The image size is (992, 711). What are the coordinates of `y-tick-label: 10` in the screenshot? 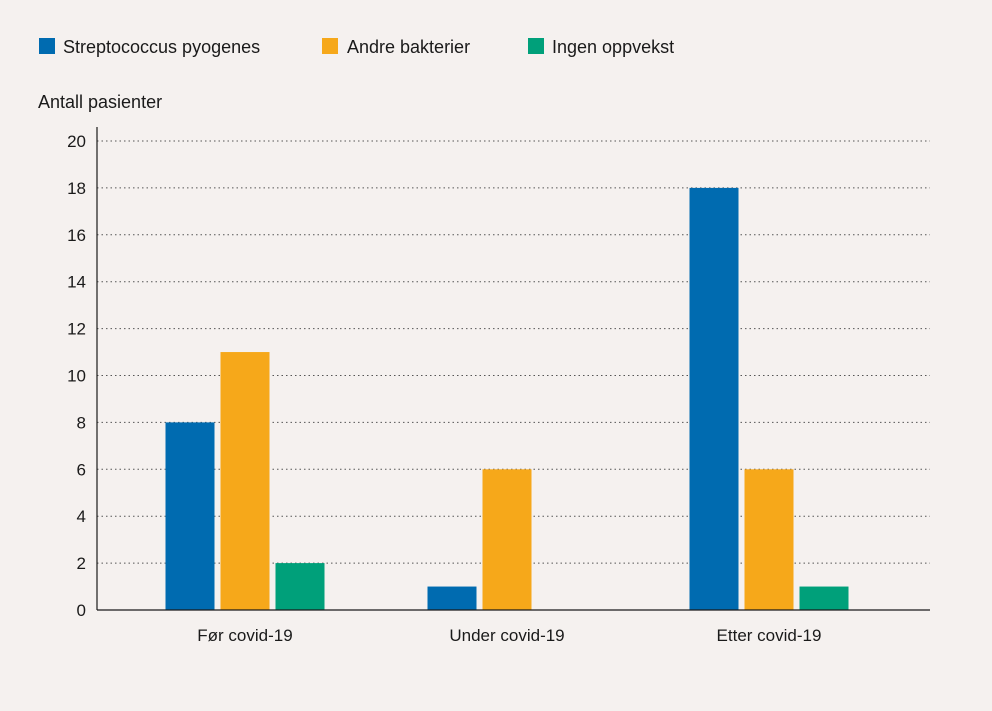 It's located at (76, 376).